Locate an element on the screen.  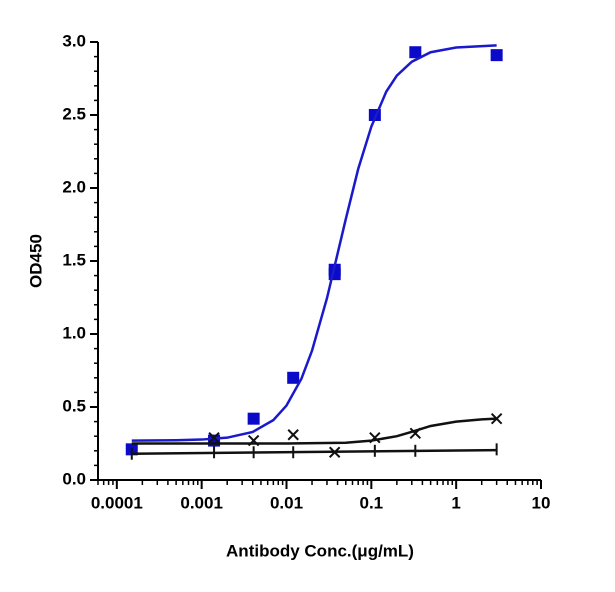
x-tick-label: 1 is located at coordinates (455, 502).